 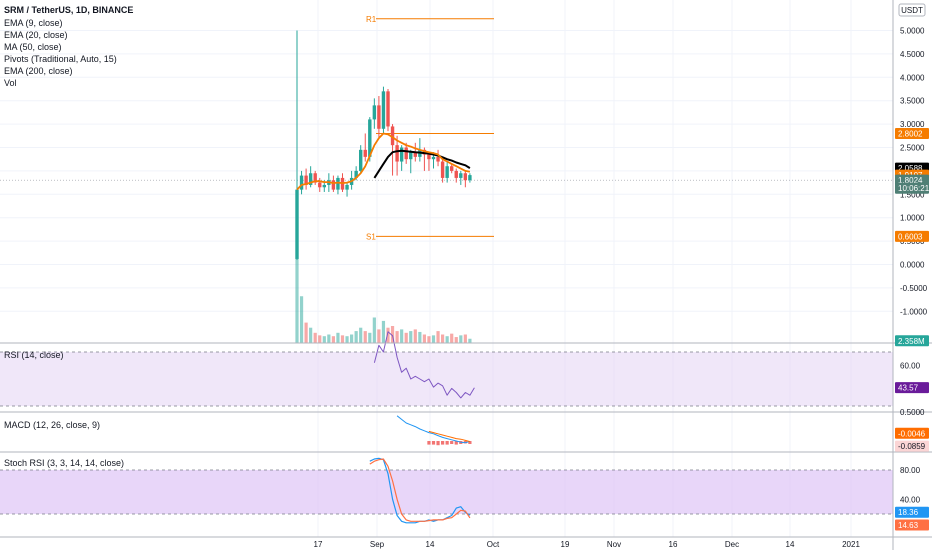 I want to click on rsi-series, so click(x=424, y=365).